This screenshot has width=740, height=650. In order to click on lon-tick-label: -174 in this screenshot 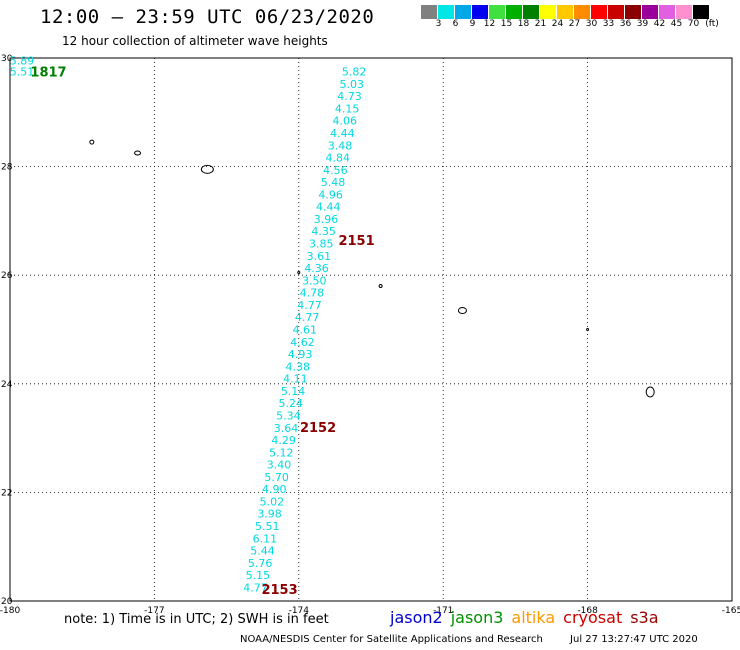, I will do `click(299, 611)`.